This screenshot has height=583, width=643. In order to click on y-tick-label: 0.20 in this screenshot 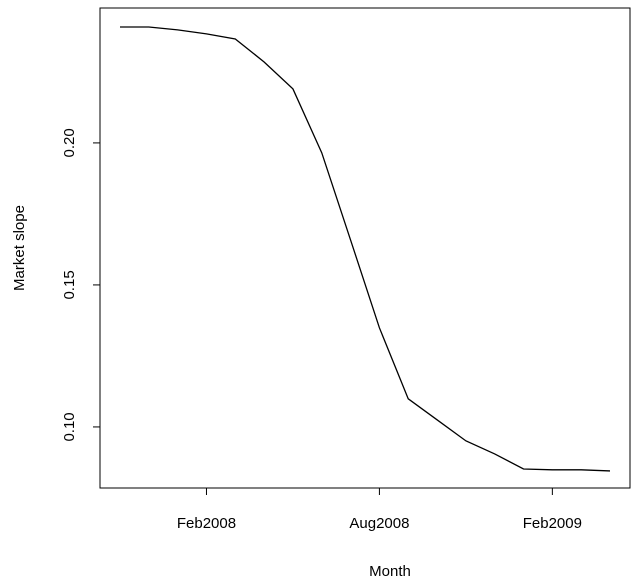, I will do `click(69, 142)`.